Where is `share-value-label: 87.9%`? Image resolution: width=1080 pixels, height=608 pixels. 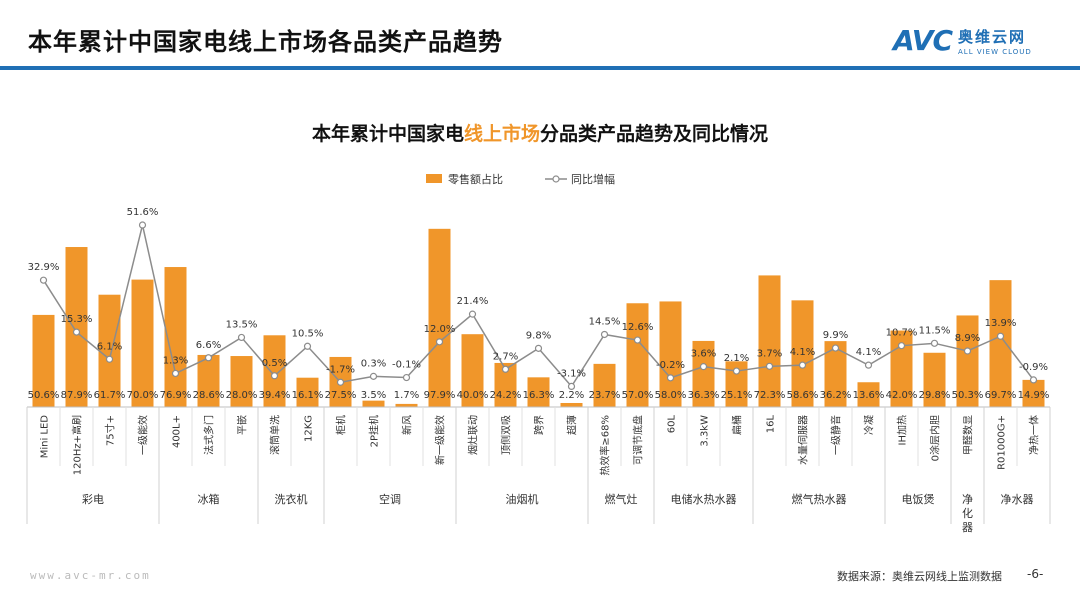 share-value-label: 87.9% is located at coordinates (77, 395).